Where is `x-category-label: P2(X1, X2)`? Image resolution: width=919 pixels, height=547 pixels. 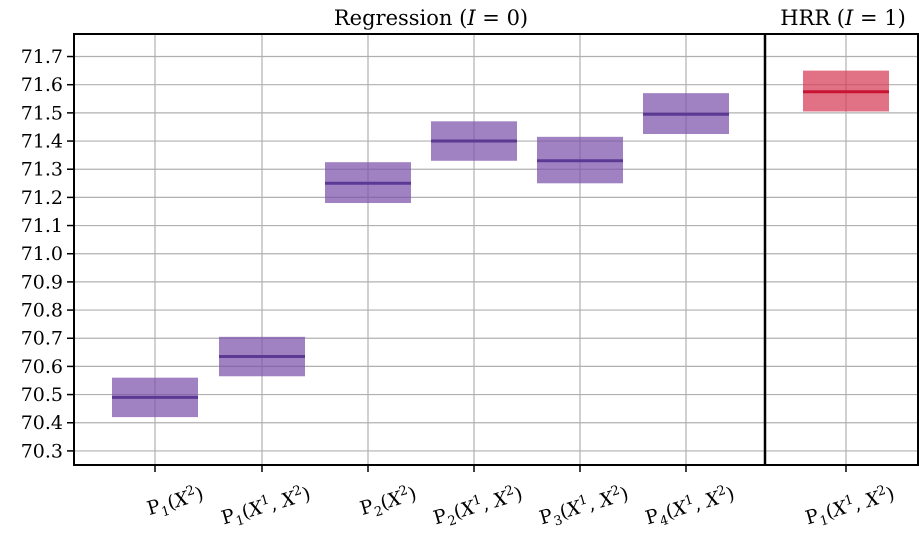 x-category-label: P2(X1, X2) is located at coordinates (478, 507).